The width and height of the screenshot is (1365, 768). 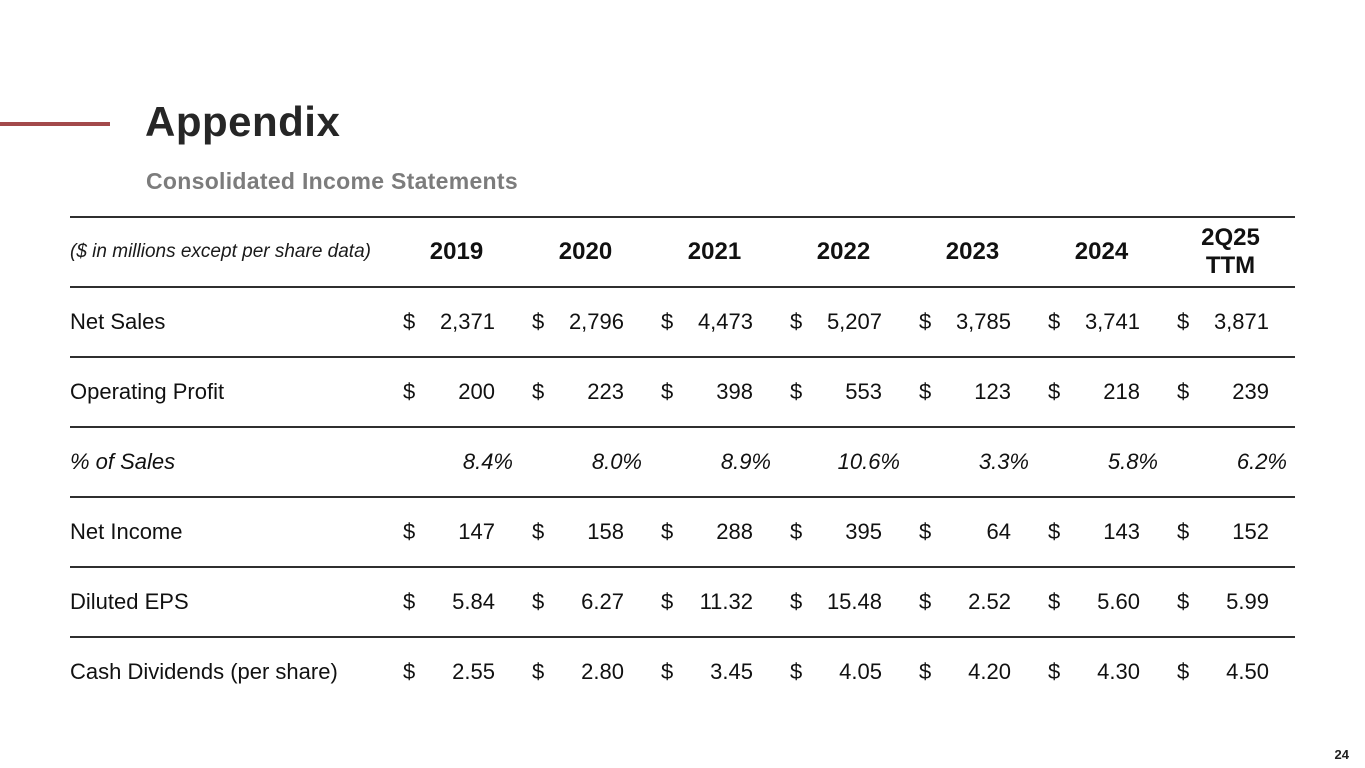 I want to click on row-label: Operating Profit, so click(x=147, y=391).